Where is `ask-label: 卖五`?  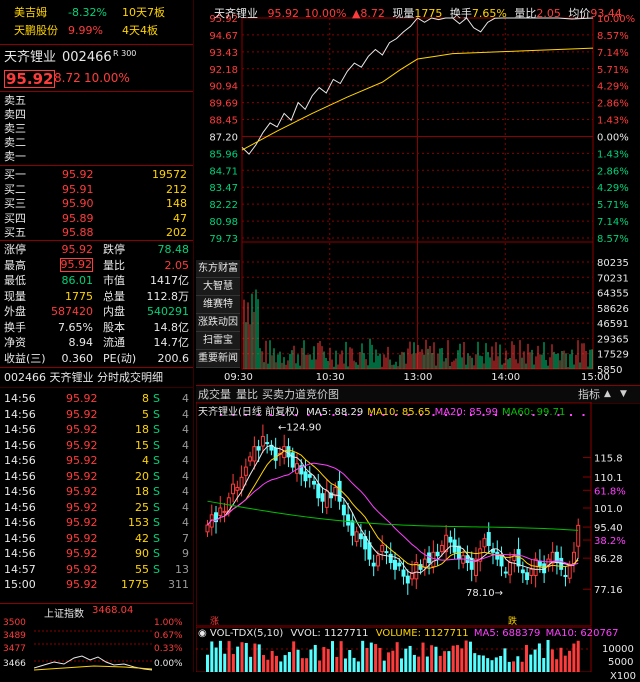 ask-label: 卖五 is located at coordinates (15, 100).